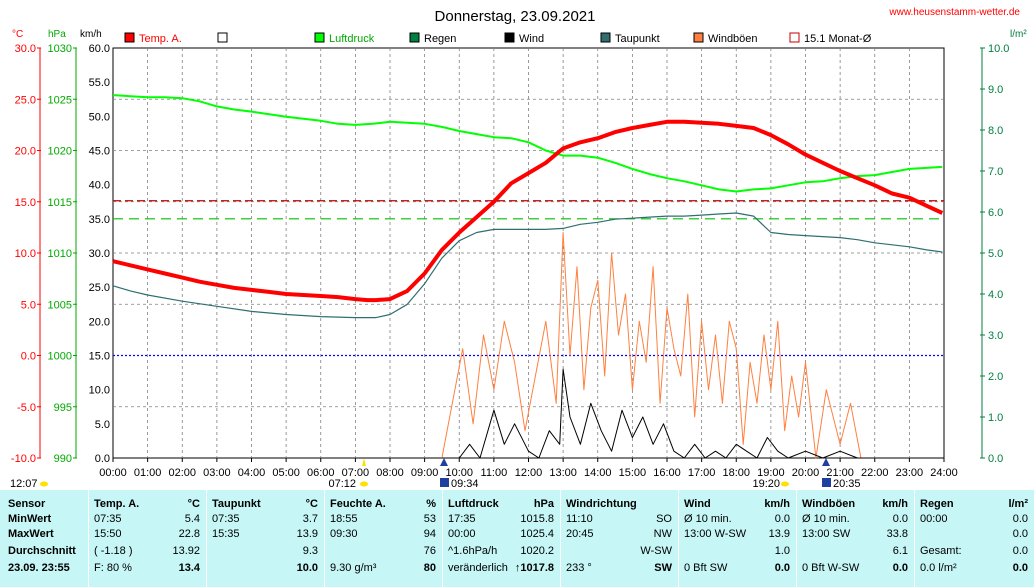  What do you see at coordinates (60, 203) in the screenshot?
I see `pressure-tick-label: 1015` at bounding box center [60, 203].